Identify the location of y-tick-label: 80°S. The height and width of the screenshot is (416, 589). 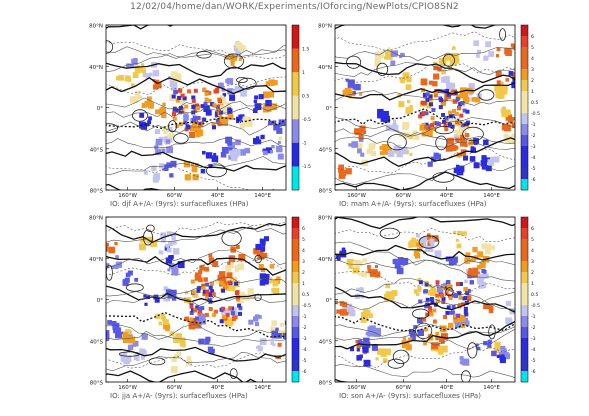
(97, 192).